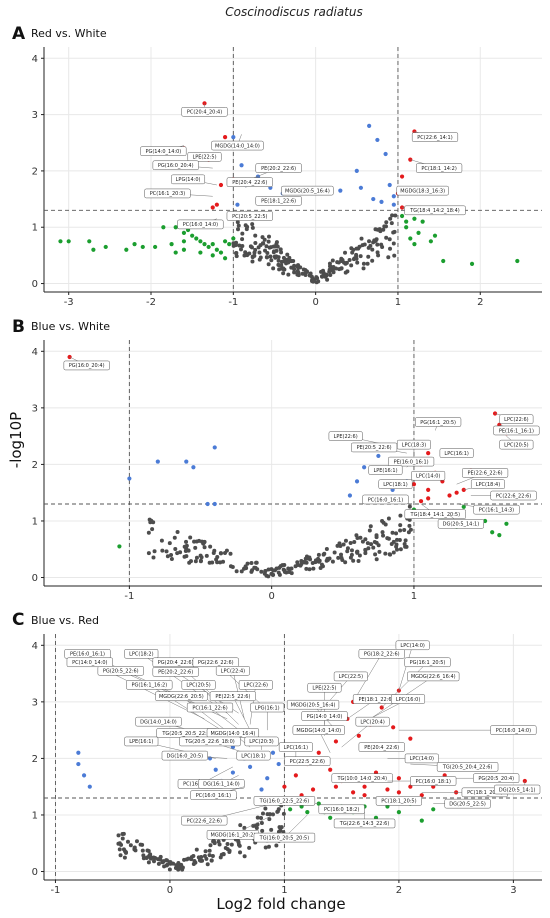  I want to click on lipid-label: LPC(20:5), so click(516, 445).